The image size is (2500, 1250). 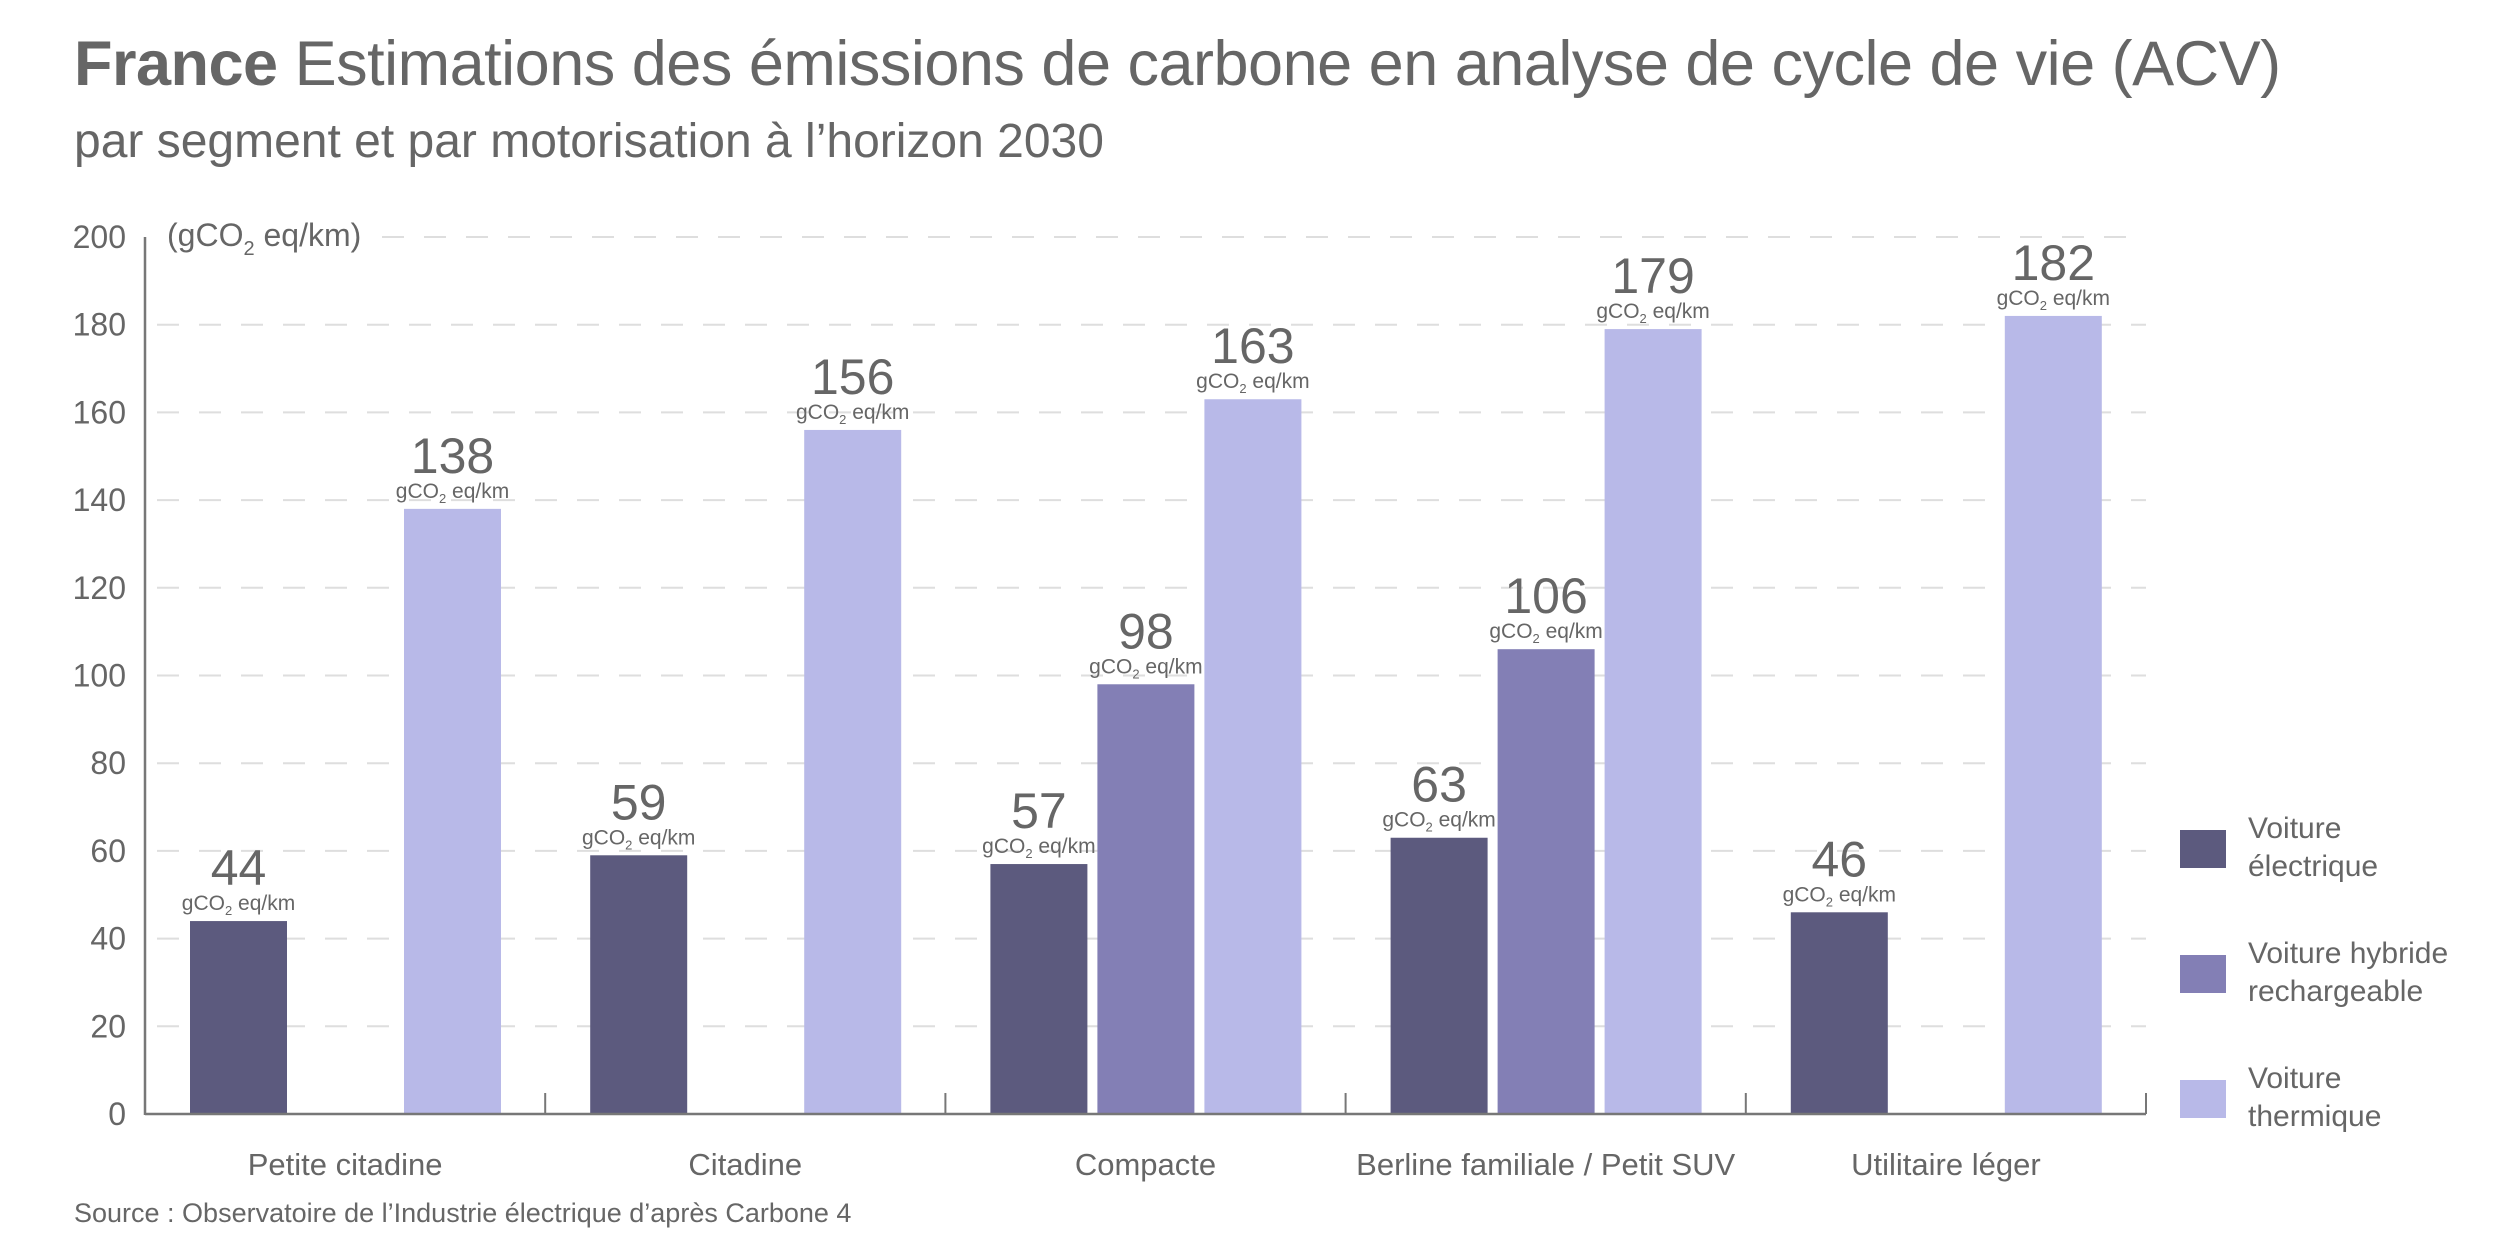 What do you see at coordinates (1545, 1164) in the screenshot?
I see `category-label: Berline familiale / Petit SUV` at bounding box center [1545, 1164].